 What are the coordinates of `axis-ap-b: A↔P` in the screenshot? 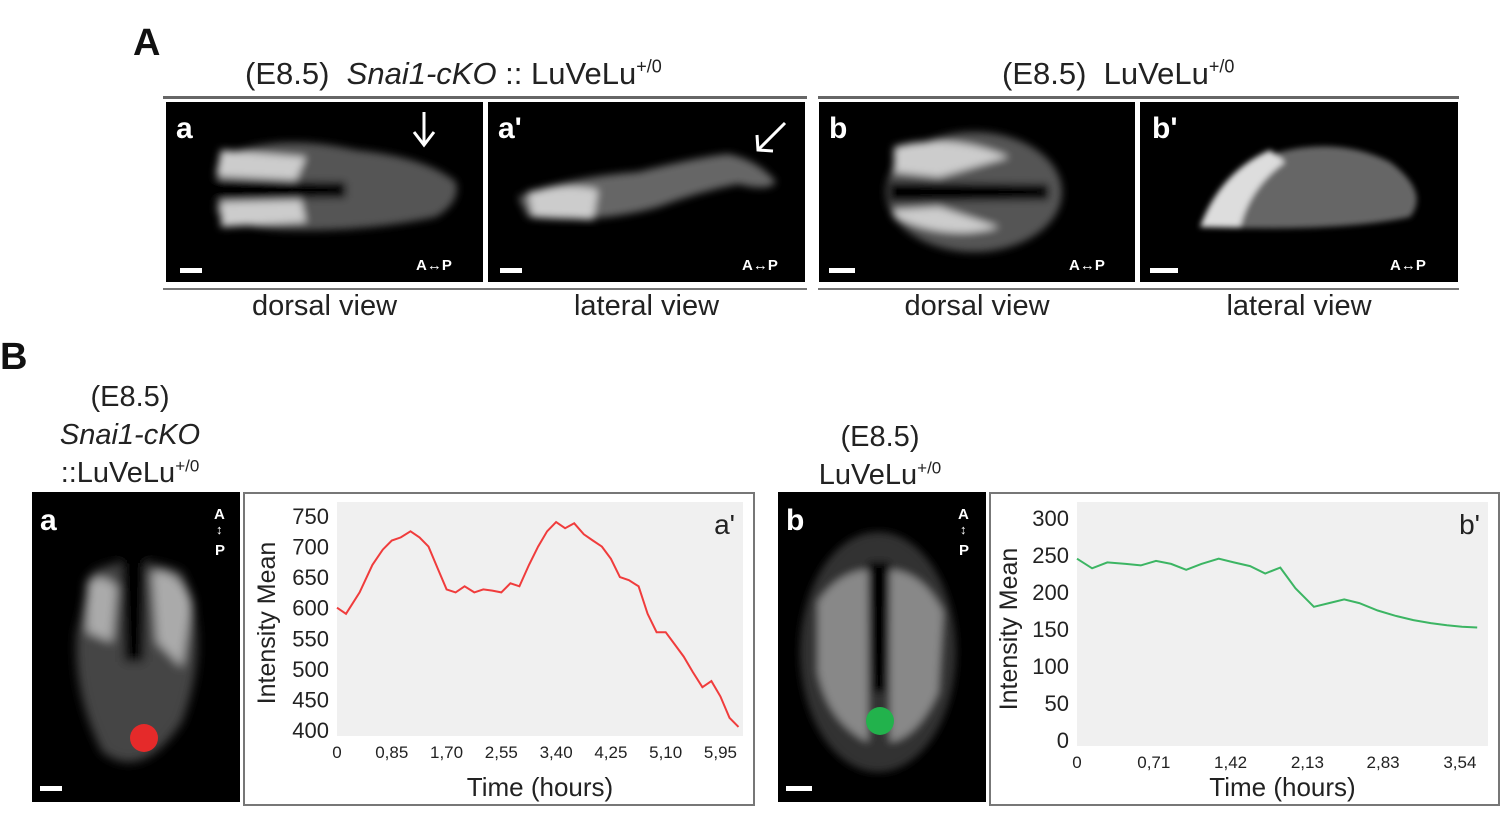 It's located at (1087, 265).